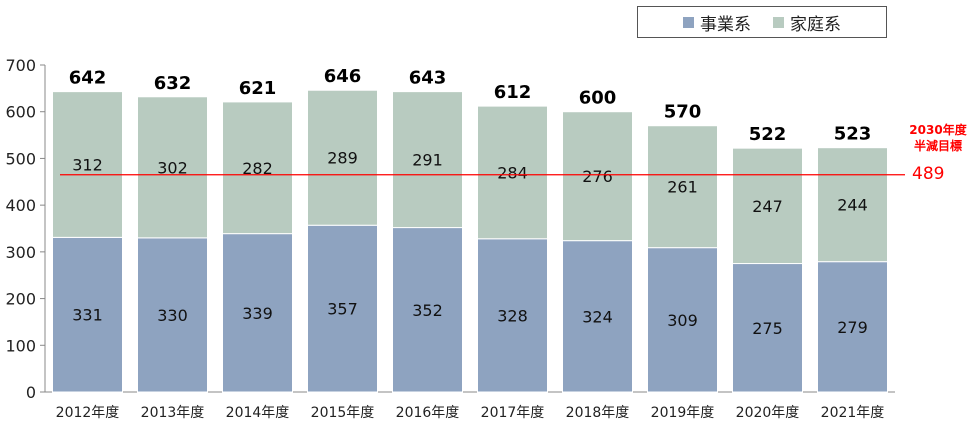  I want to click on legend-label-business: 事業系, so click(725, 24).